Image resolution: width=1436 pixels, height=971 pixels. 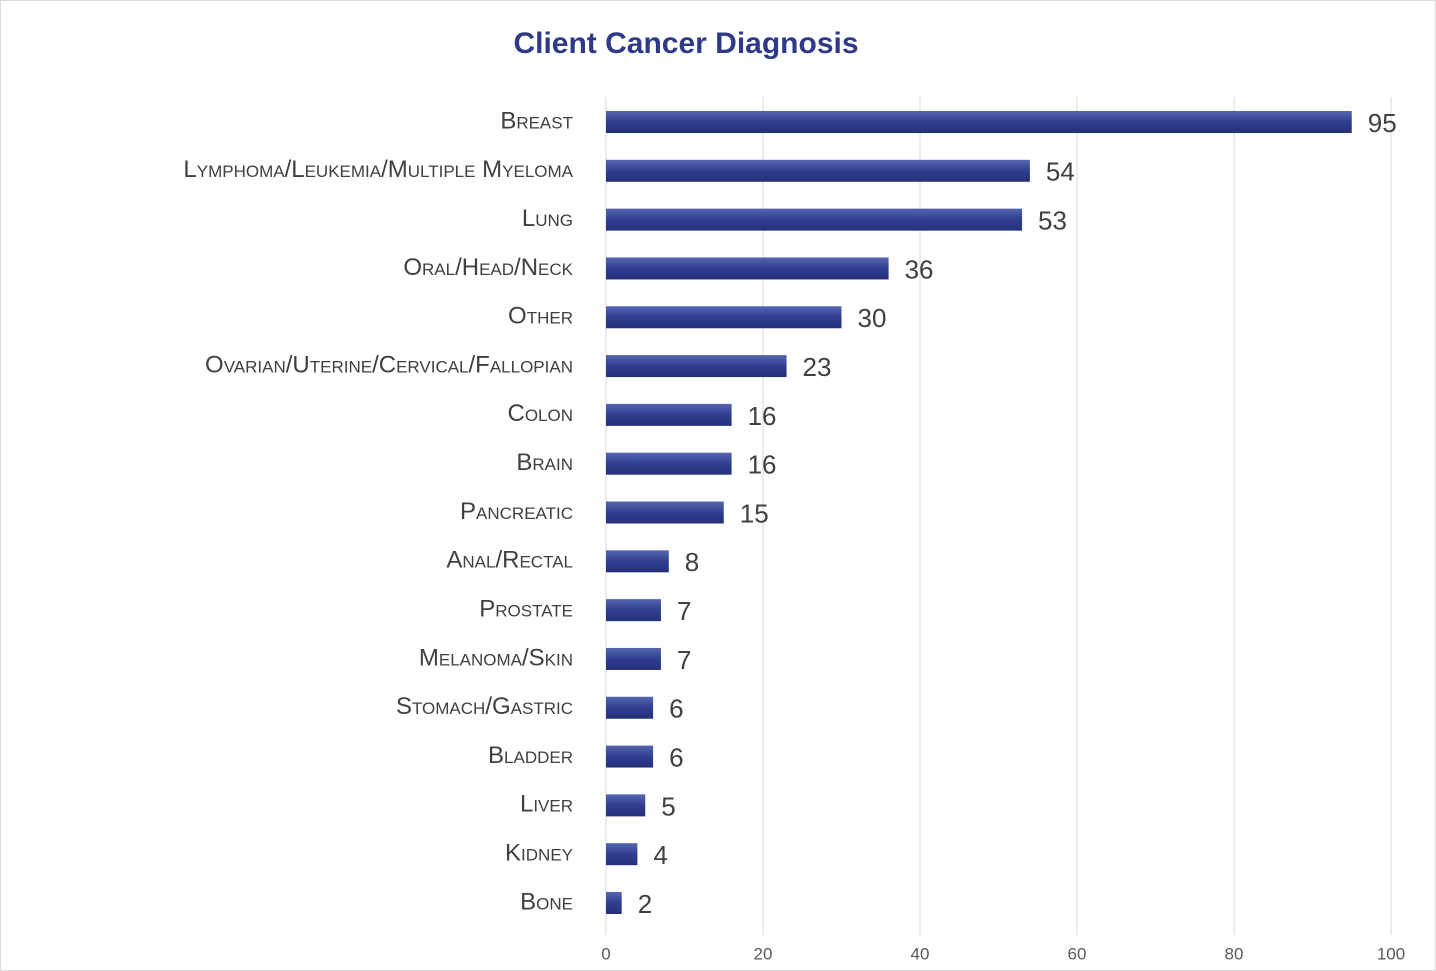 I want to click on y-tick-label: Colon, so click(x=540, y=413).